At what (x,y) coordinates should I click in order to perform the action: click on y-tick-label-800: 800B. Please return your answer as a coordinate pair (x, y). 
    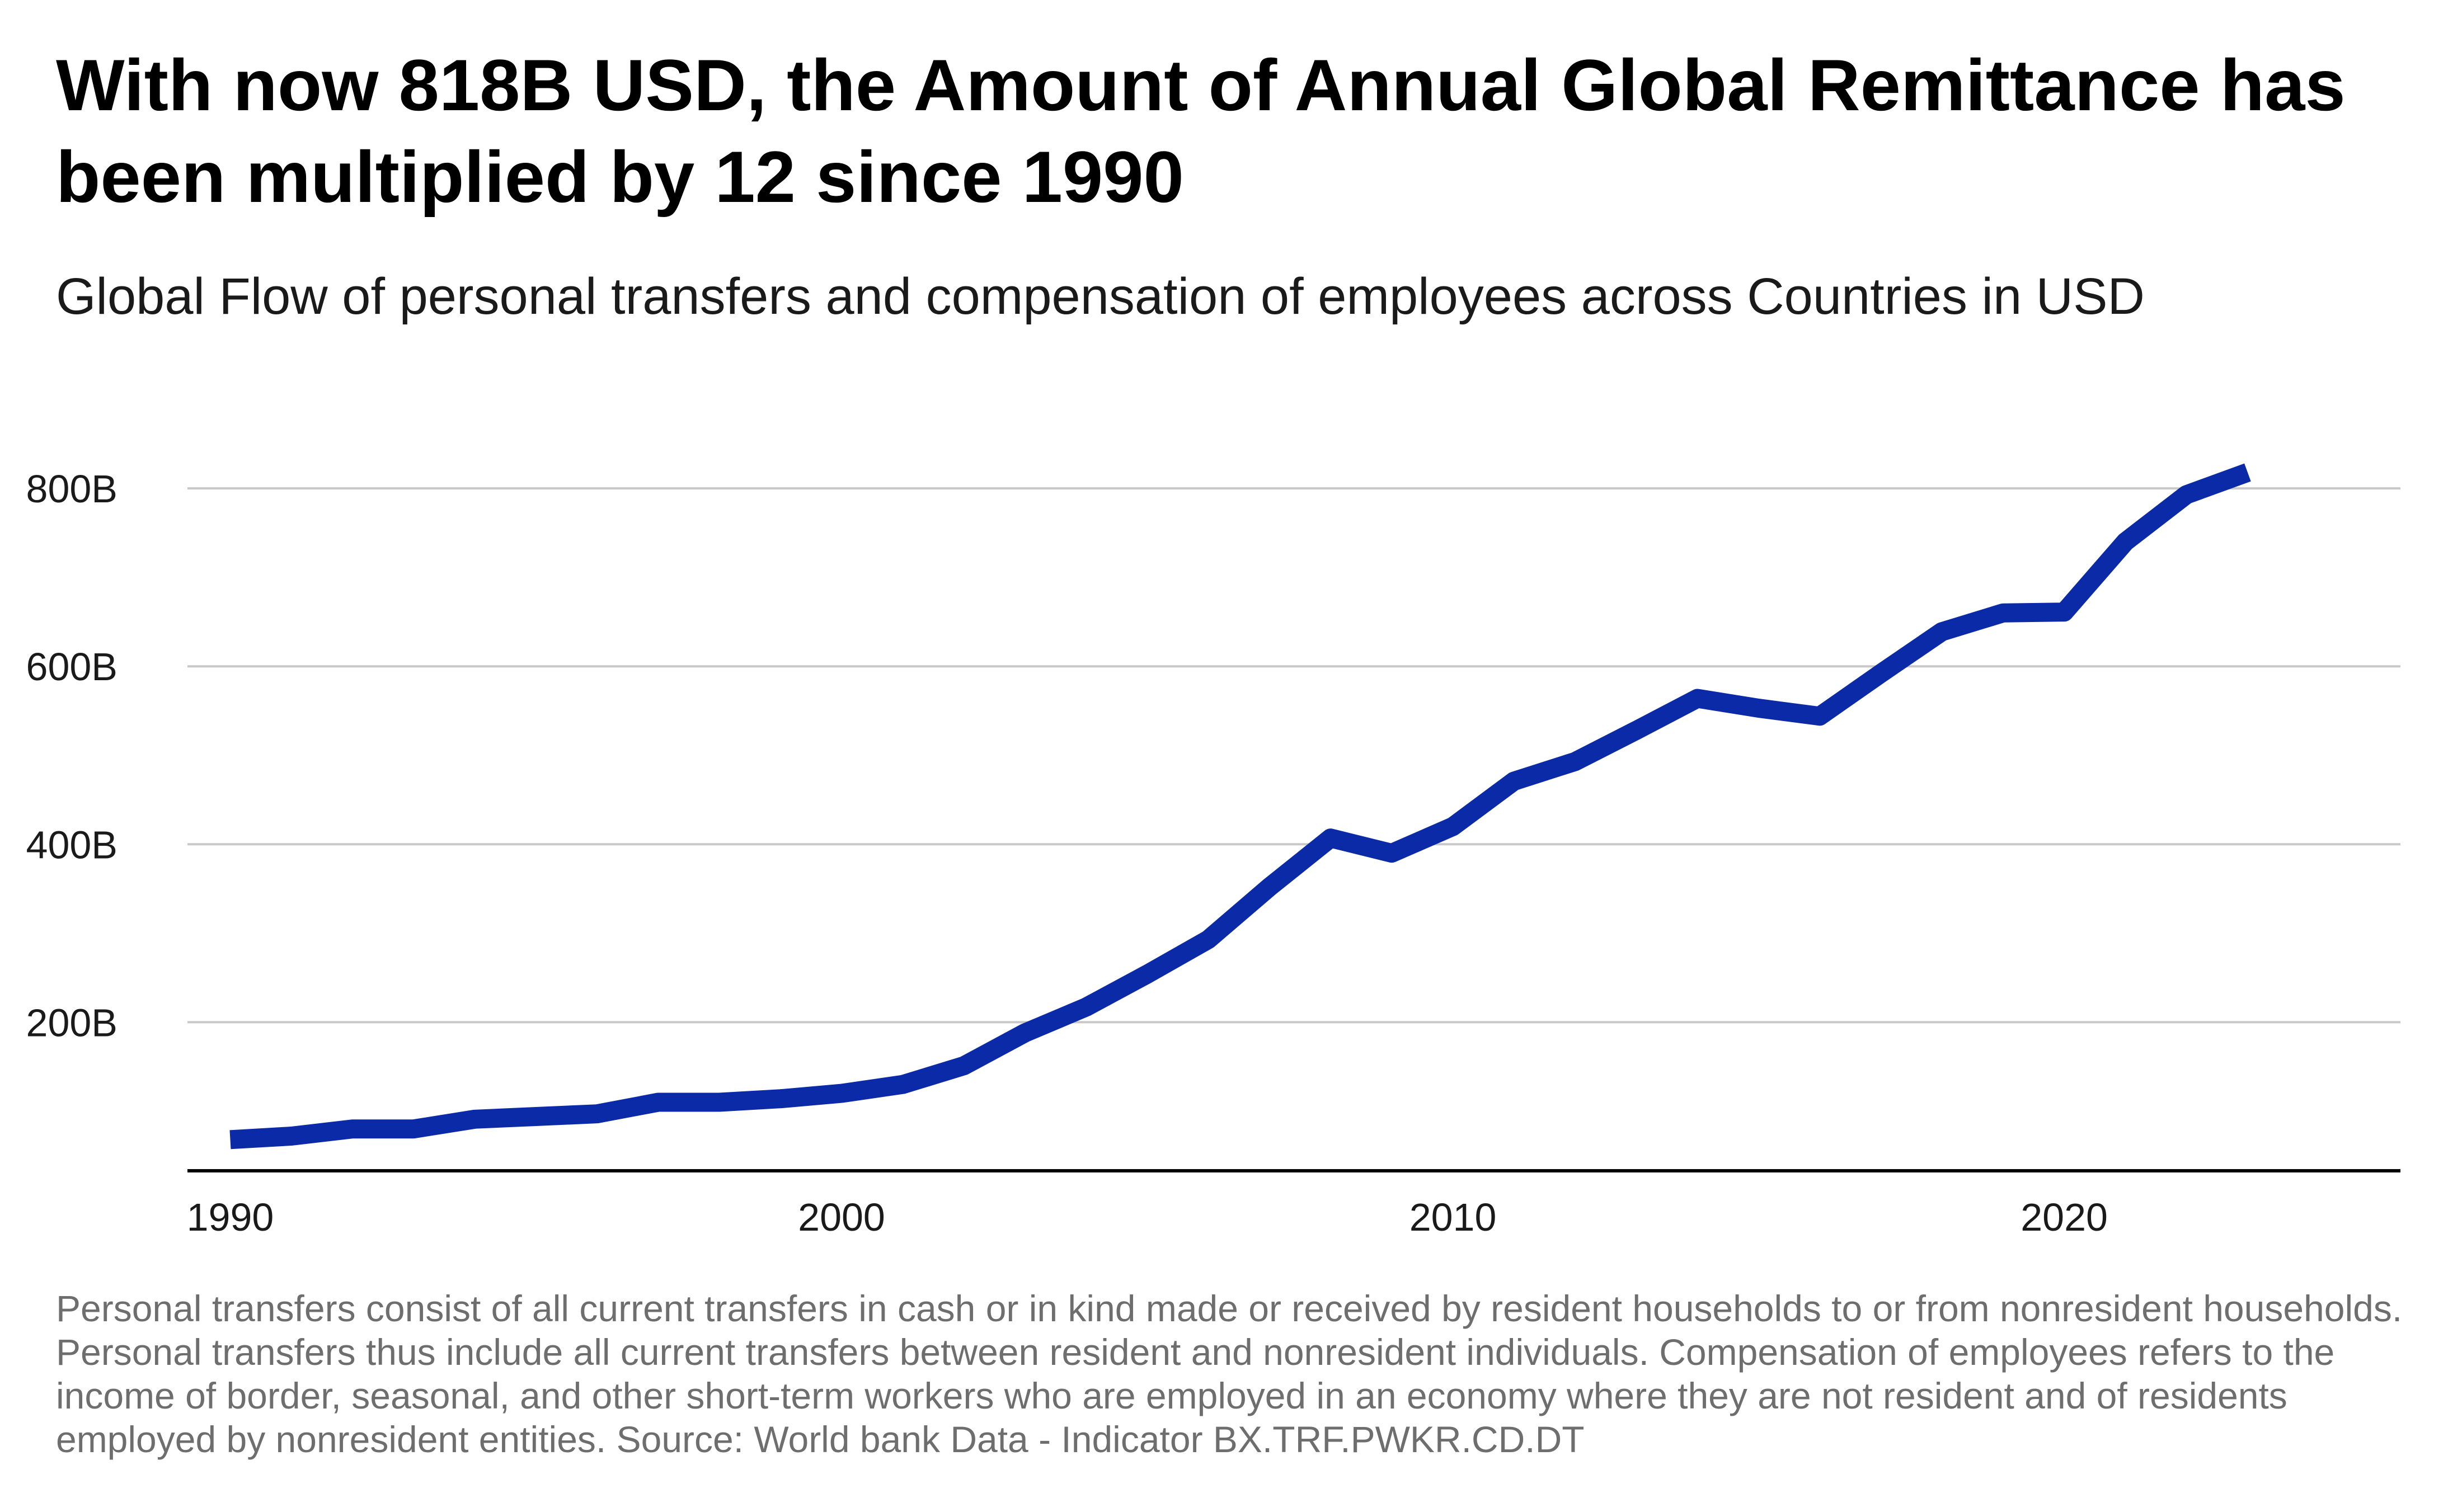
    Looking at the image, I should click on (72, 489).